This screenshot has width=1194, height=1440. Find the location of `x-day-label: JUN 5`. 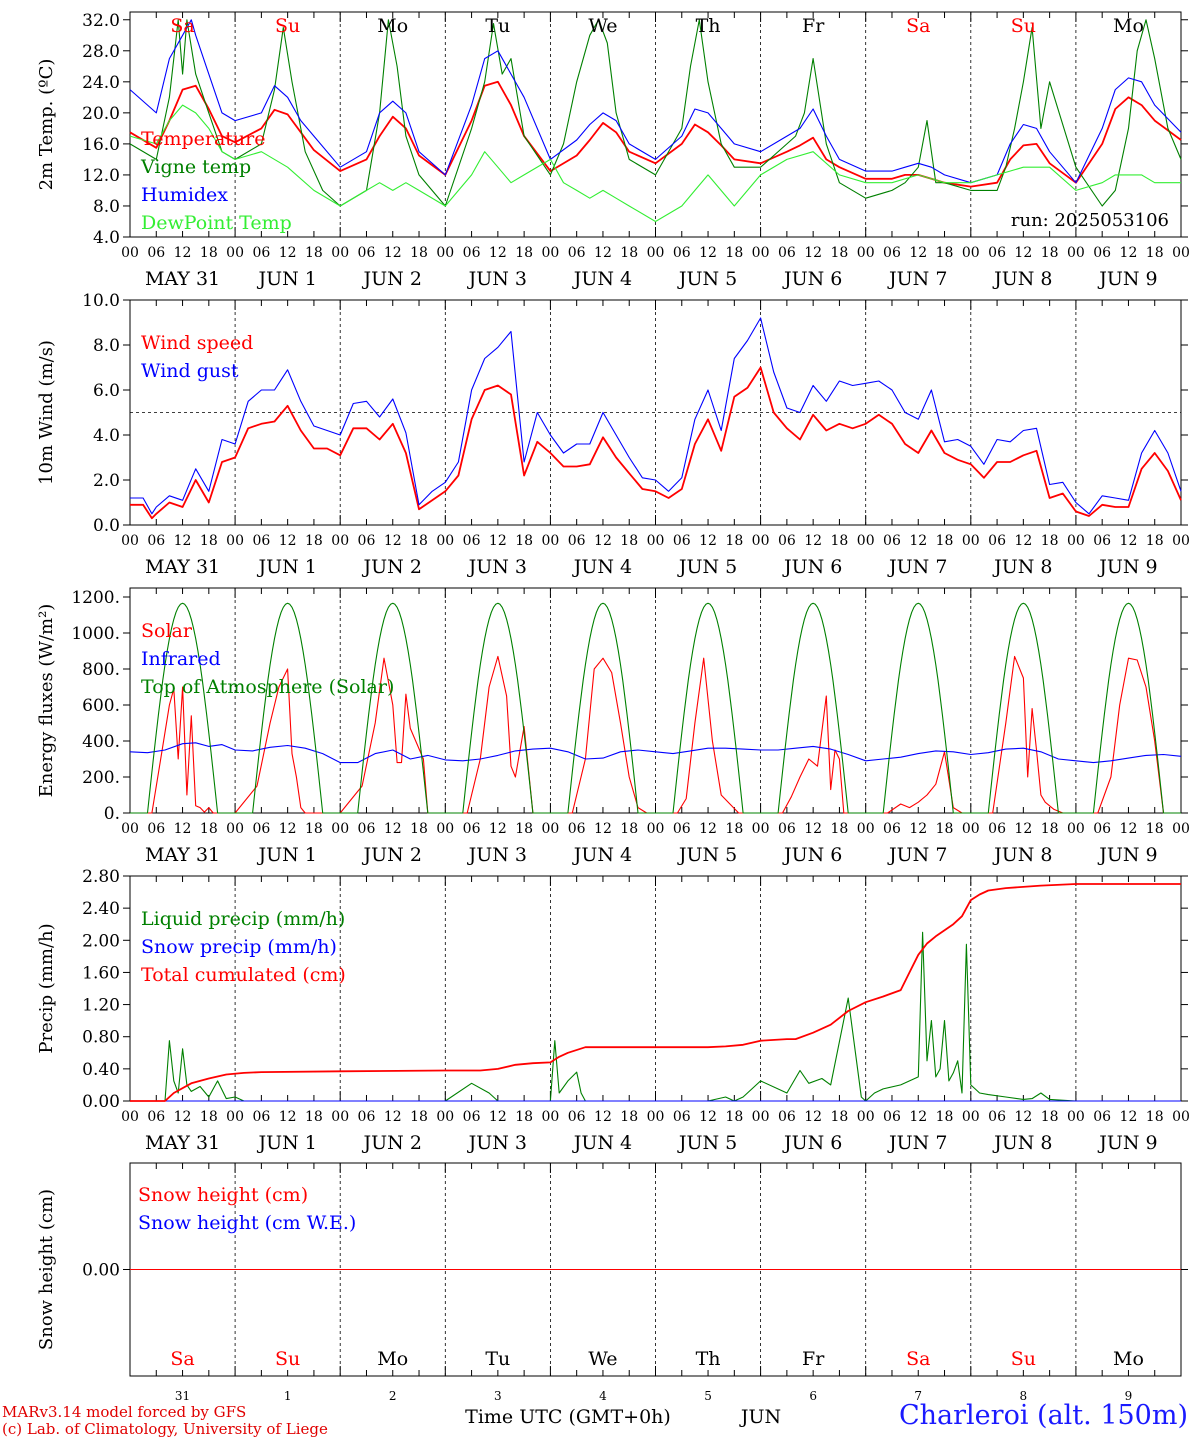

x-day-label: JUN 5 is located at coordinates (707, 567).